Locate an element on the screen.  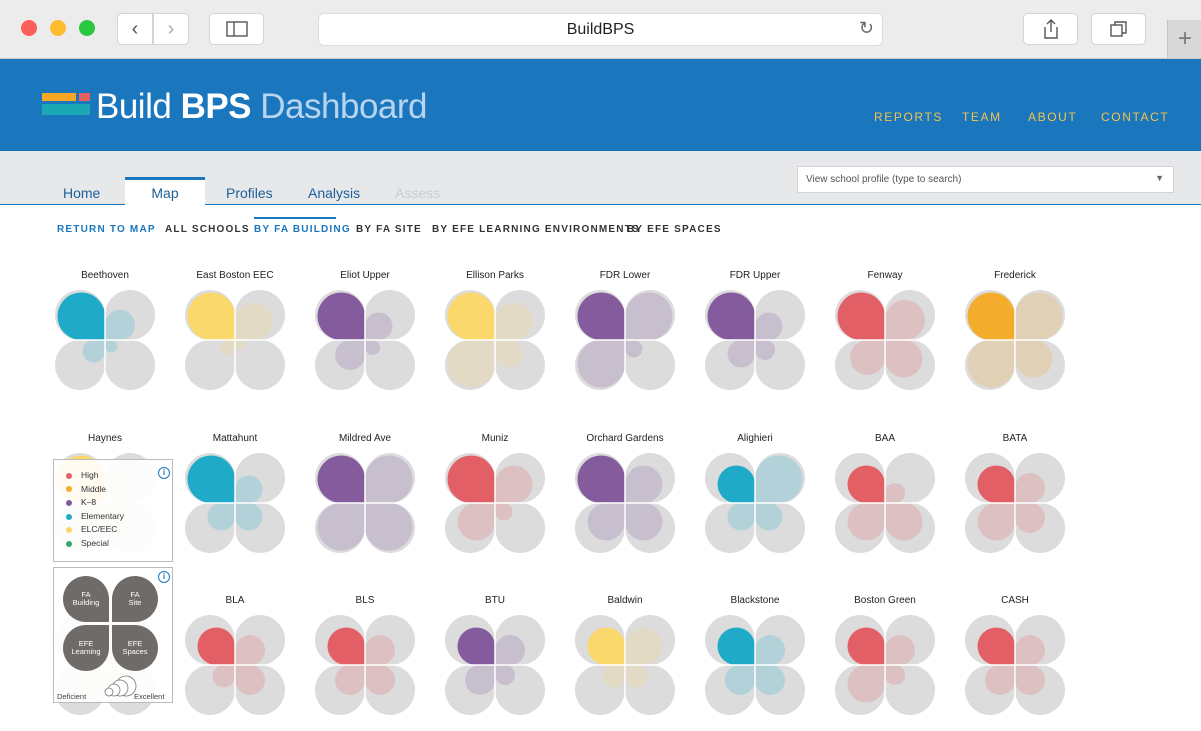
school-card: FDR Upper is located at coordinates (755, 335).